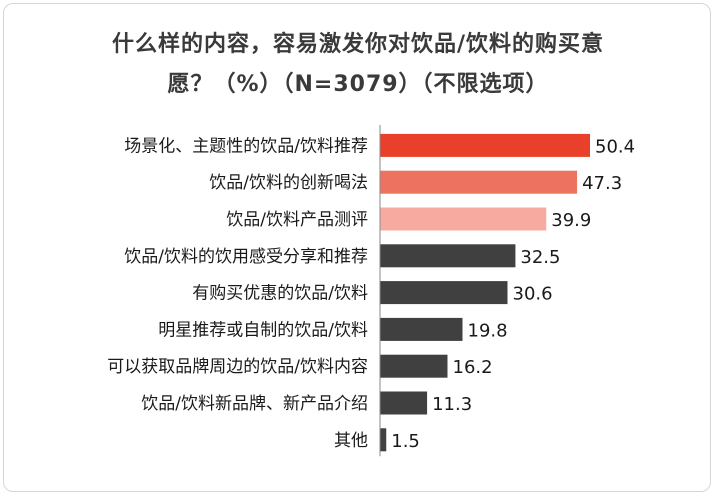  What do you see at coordinates (280, 294) in the screenshot?
I see `category-label-4: 有购买优惠的饮品/饮料` at bounding box center [280, 294].